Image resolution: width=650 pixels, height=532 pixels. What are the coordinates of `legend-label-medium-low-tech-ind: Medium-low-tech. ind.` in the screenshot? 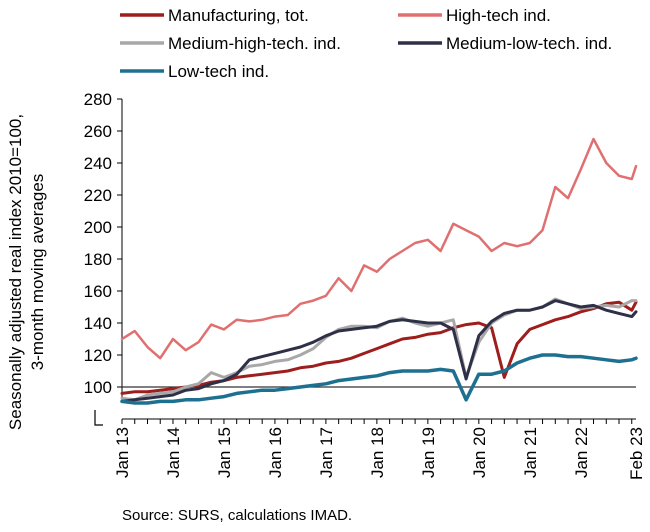 It's located at (529, 43).